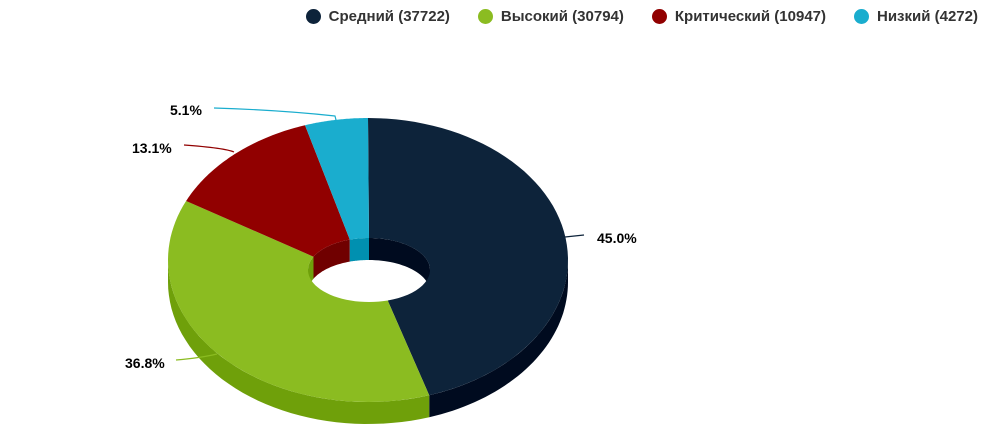  Describe the element at coordinates (562, 16) in the screenshot. I see `legend-label: Высокий (30794)` at that location.